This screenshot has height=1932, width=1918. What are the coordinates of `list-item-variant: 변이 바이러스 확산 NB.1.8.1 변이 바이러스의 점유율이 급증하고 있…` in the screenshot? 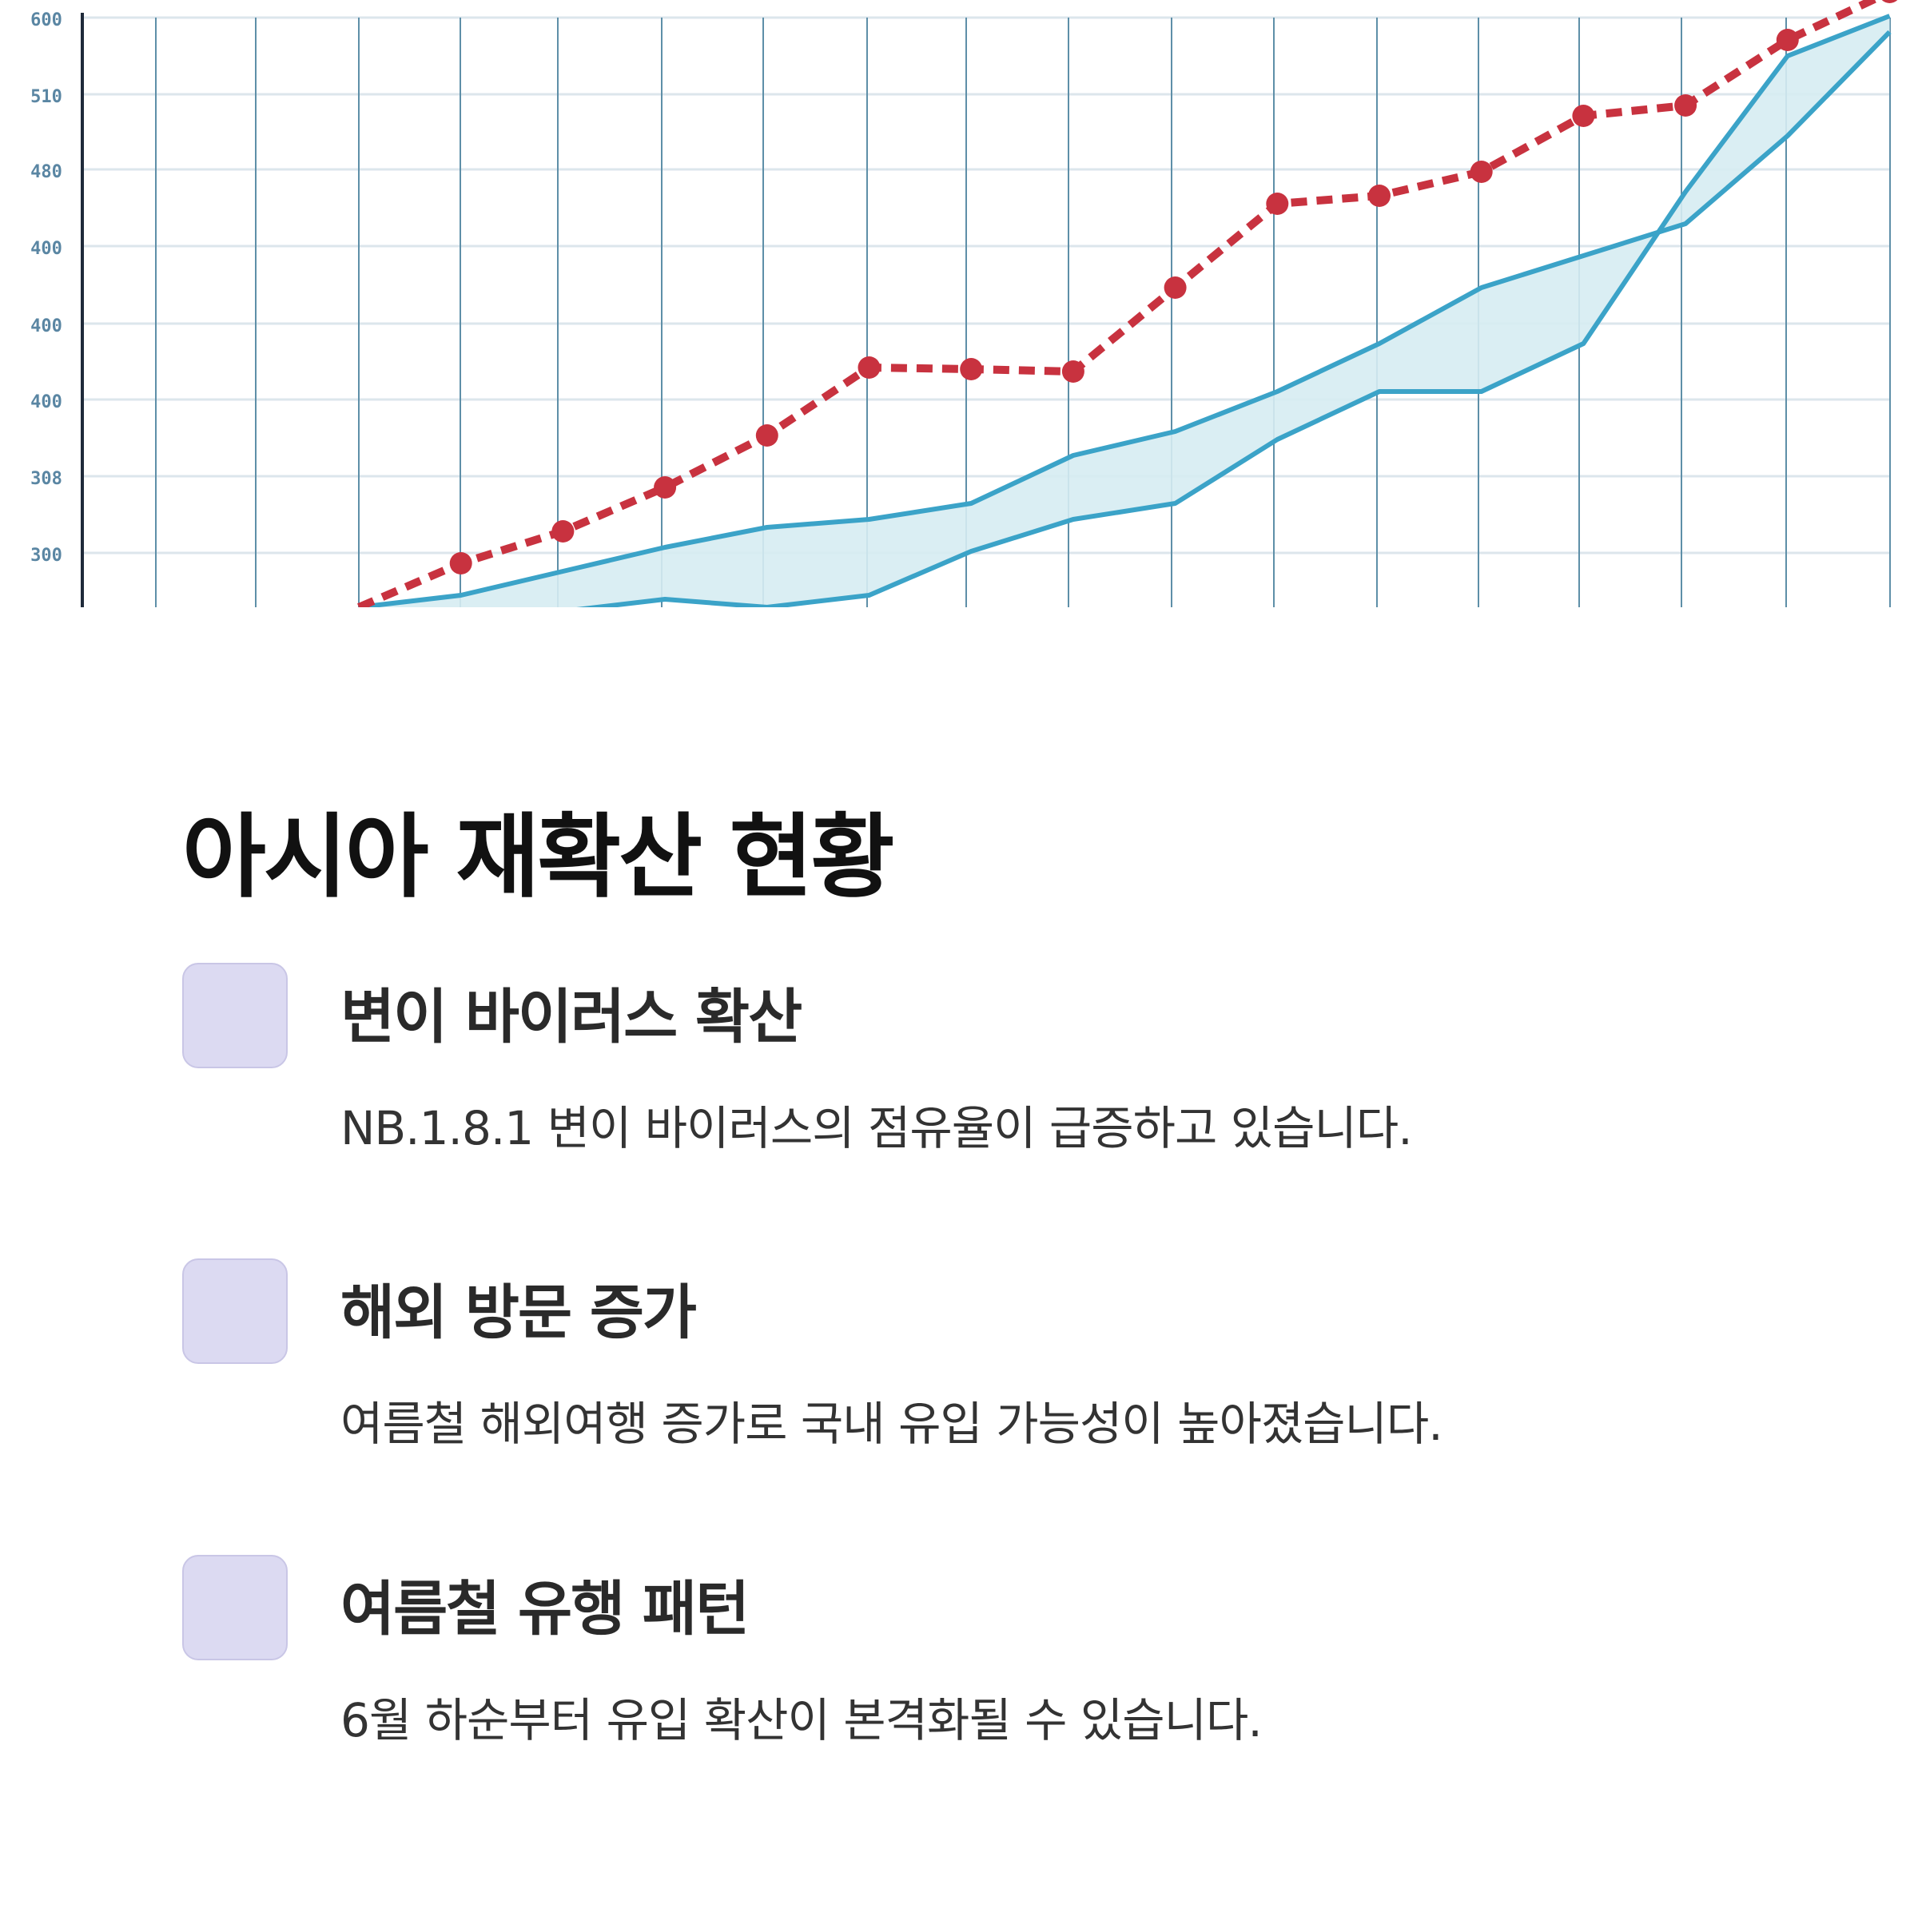 It's located at (1005, 1059).